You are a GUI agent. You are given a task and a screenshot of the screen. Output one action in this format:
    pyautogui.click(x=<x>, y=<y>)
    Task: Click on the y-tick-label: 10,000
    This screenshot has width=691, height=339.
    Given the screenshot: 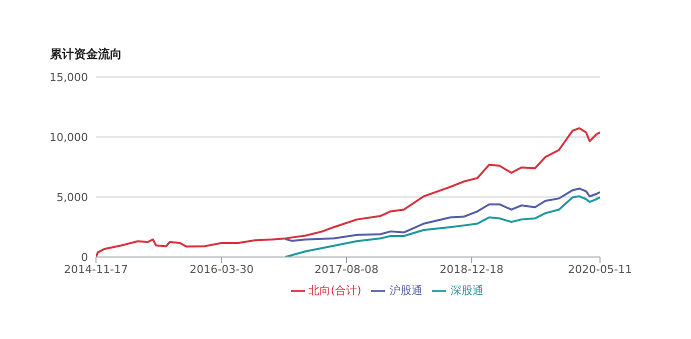 What is the action you would take?
    pyautogui.click(x=69, y=137)
    